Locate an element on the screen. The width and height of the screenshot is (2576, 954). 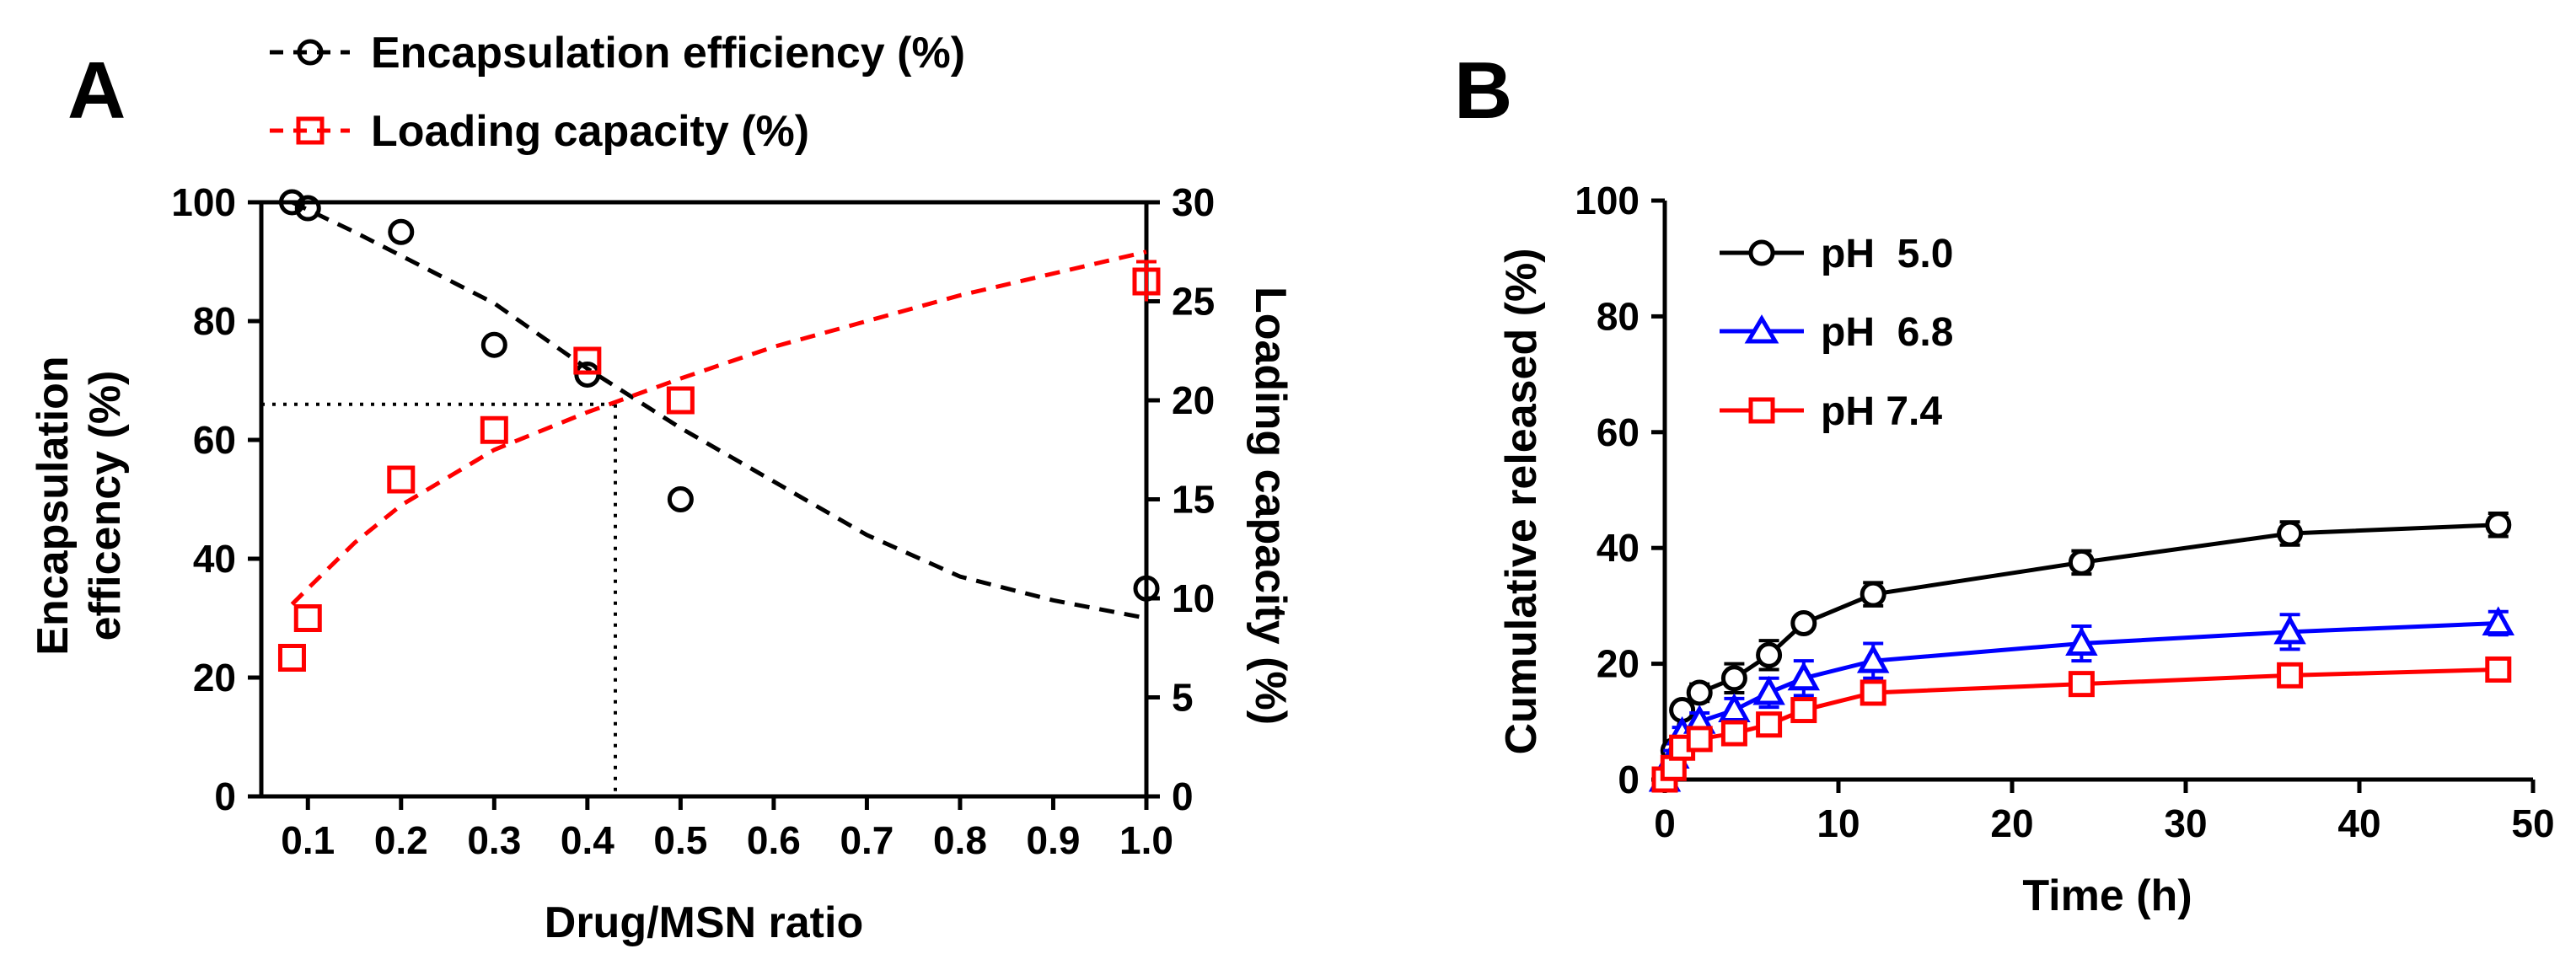
lc-fit-curve is located at coordinates (718, 427).